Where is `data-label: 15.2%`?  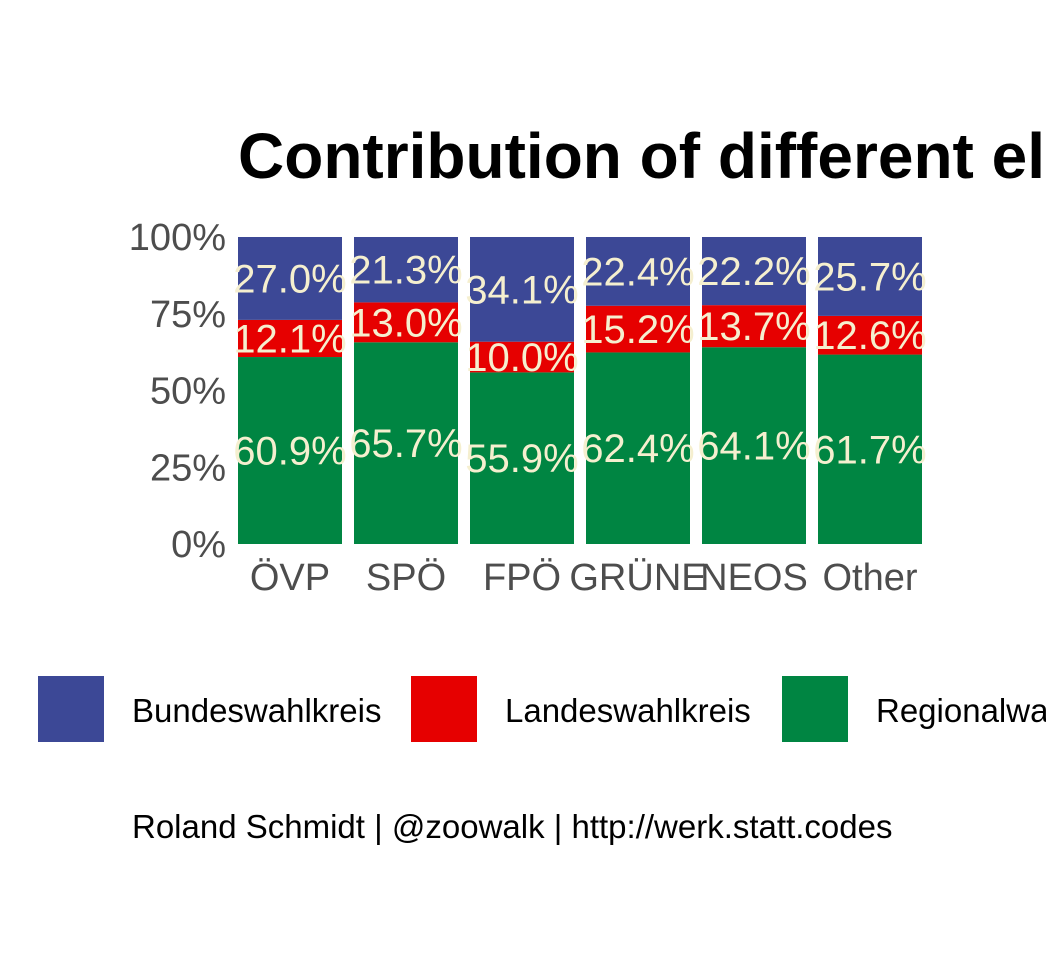
data-label: 15.2% is located at coordinates (637, 330).